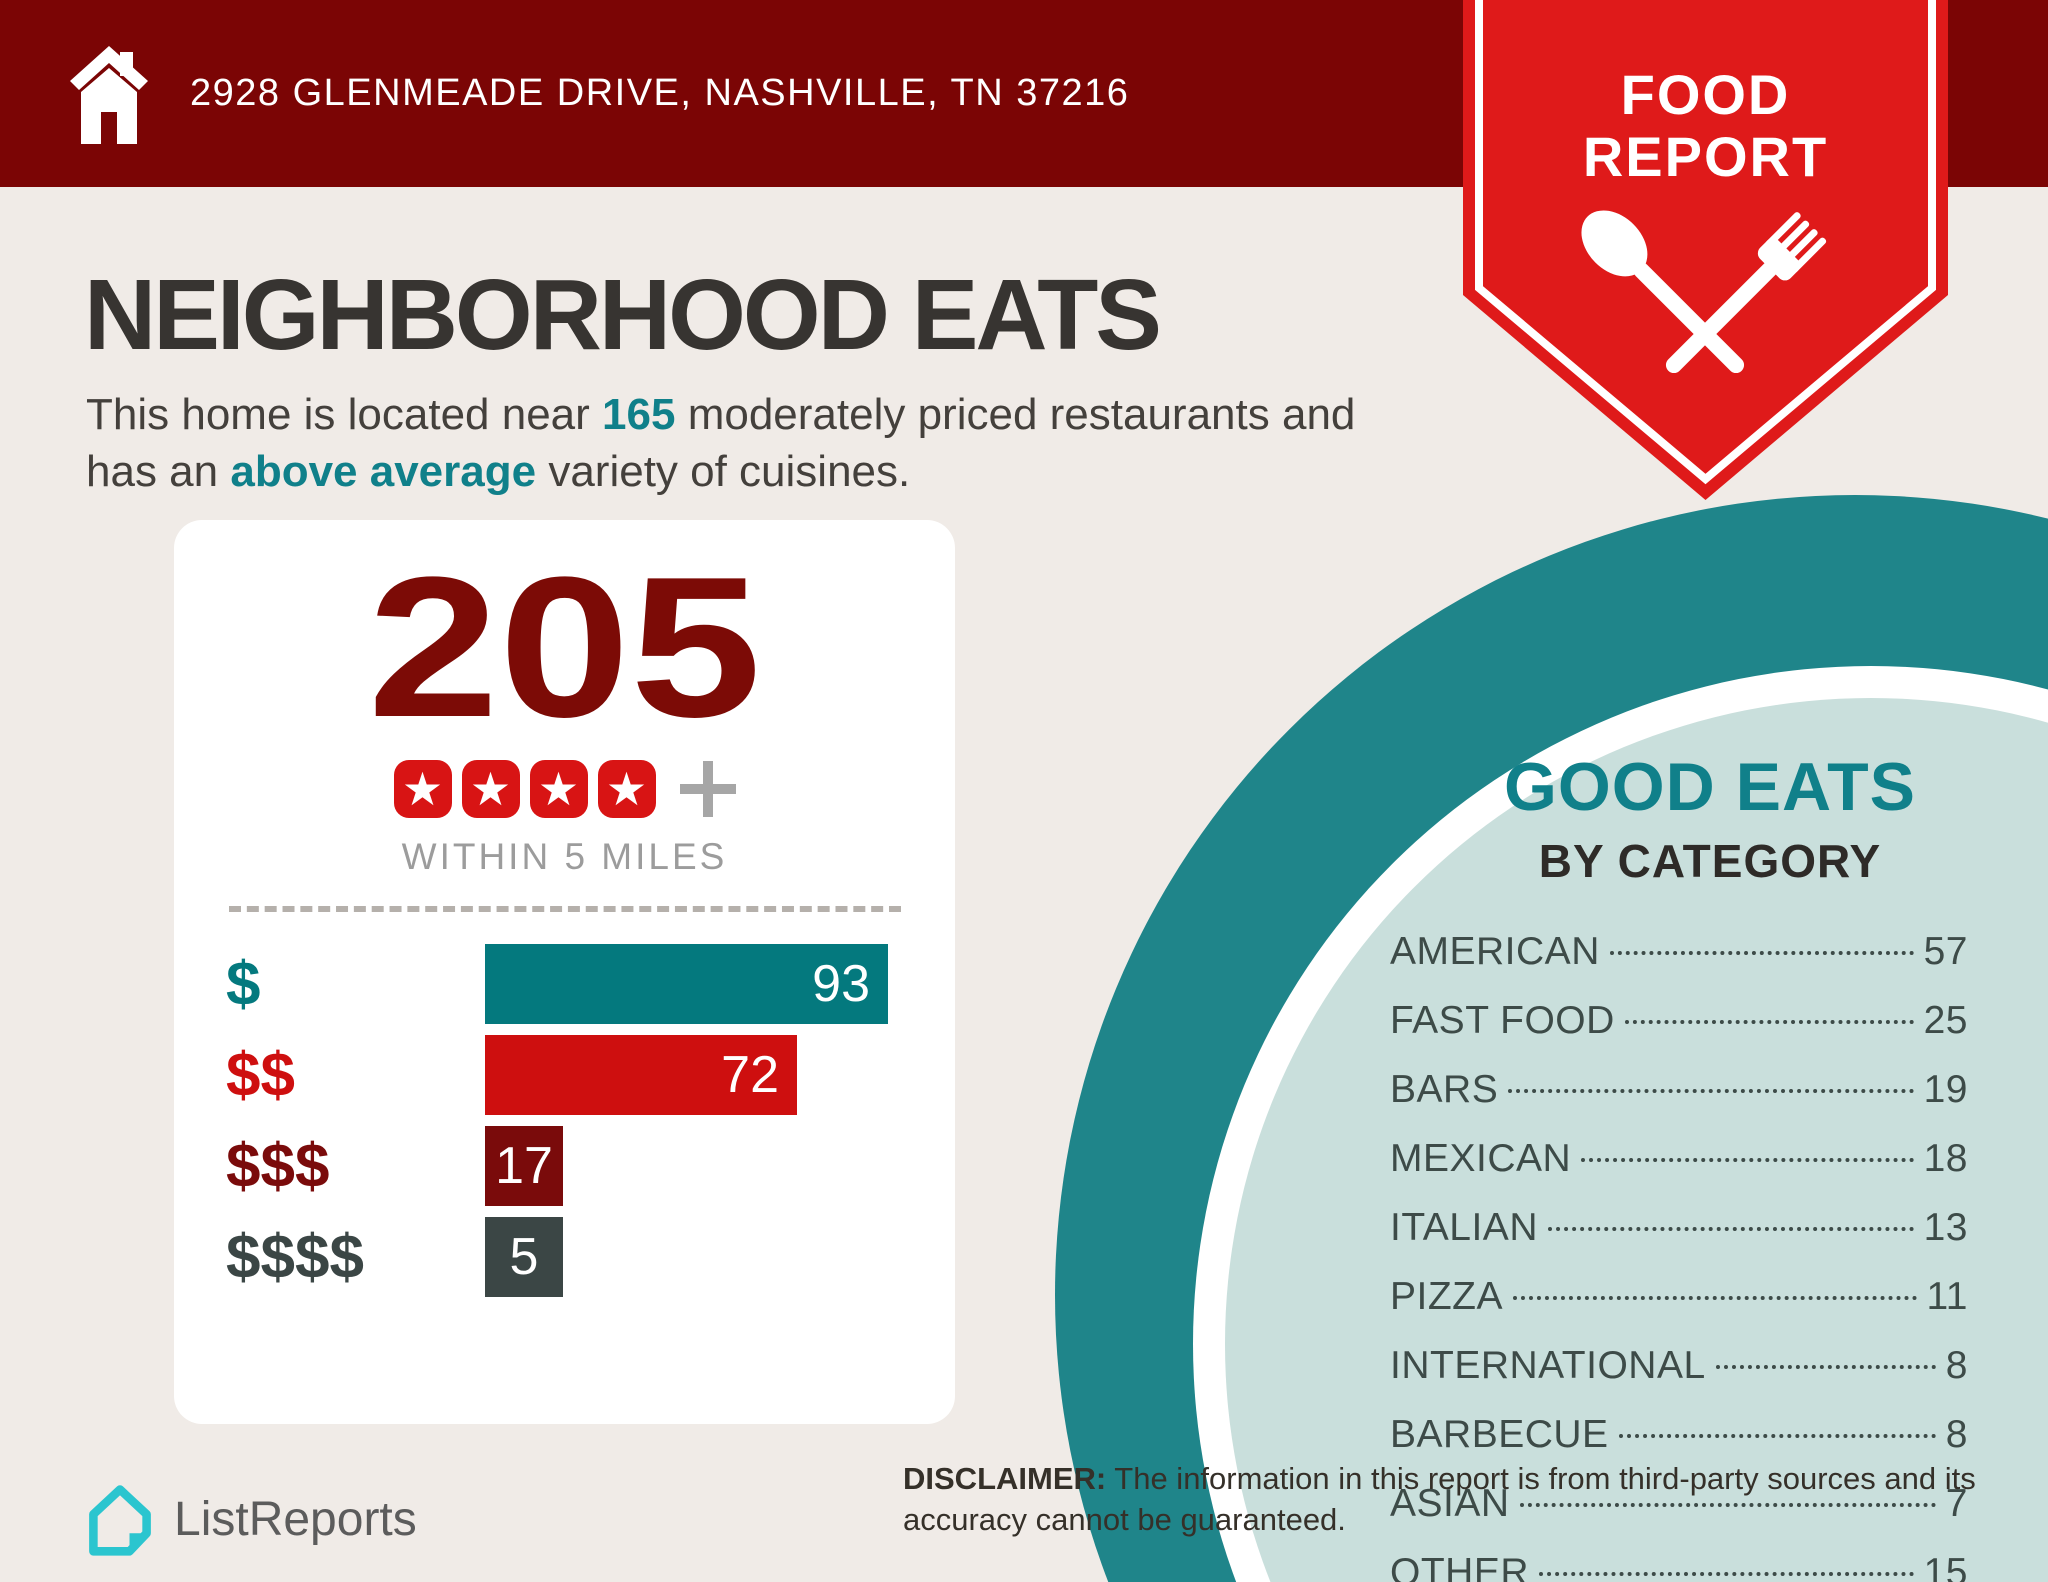 The image size is (2048, 1582). I want to click on price-tier-value: 5, so click(524, 1257).